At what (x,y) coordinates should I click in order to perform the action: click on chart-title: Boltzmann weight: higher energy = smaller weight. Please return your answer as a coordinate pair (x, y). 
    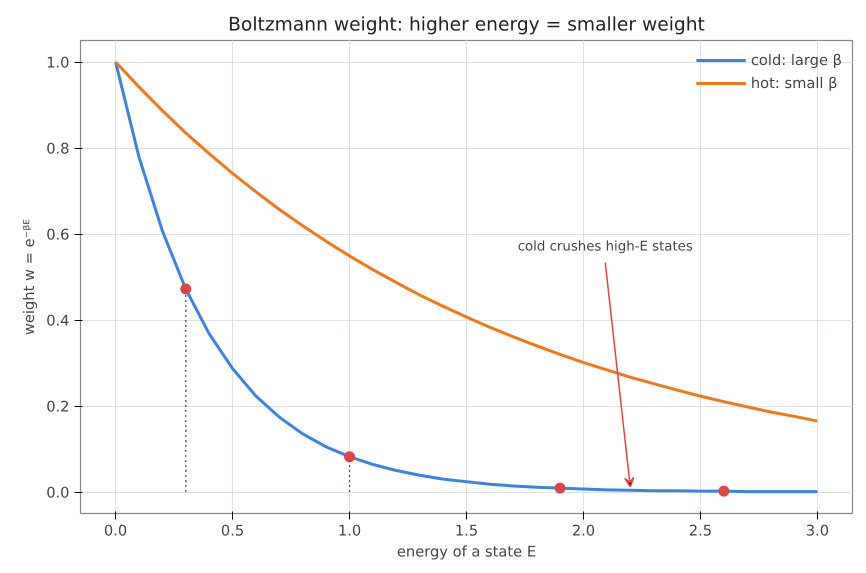
    Looking at the image, I should click on (466, 25).